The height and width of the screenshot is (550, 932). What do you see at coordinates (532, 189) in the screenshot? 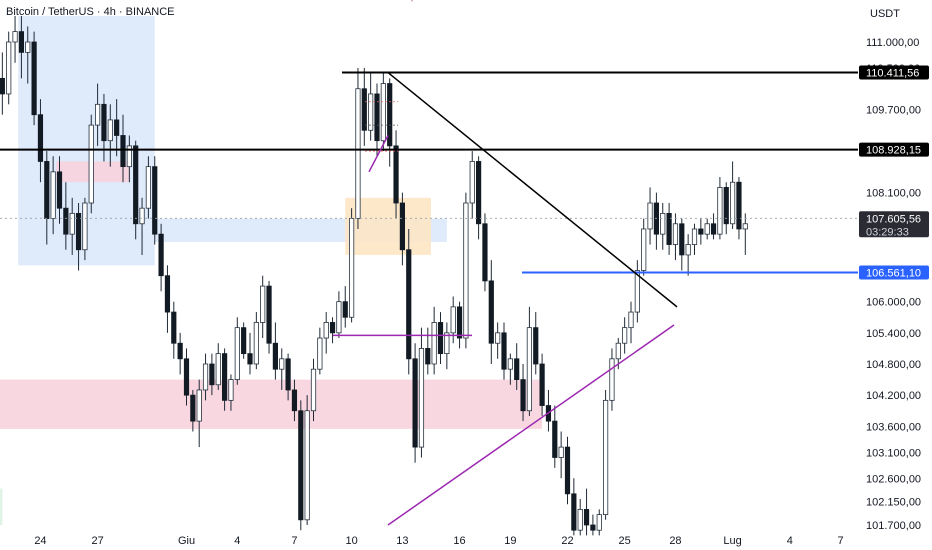
I see `descending-trendline` at bounding box center [532, 189].